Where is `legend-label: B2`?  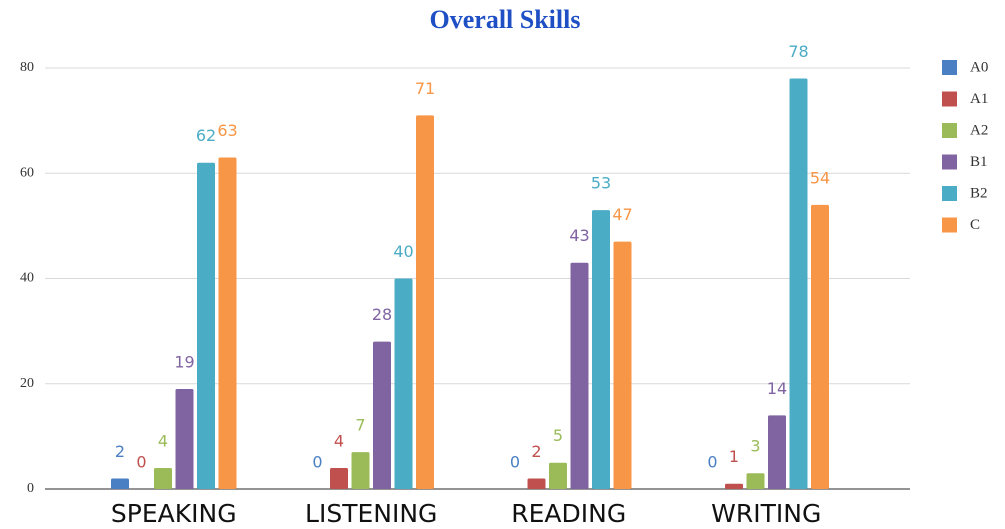
legend-label: B2 is located at coordinates (979, 193).